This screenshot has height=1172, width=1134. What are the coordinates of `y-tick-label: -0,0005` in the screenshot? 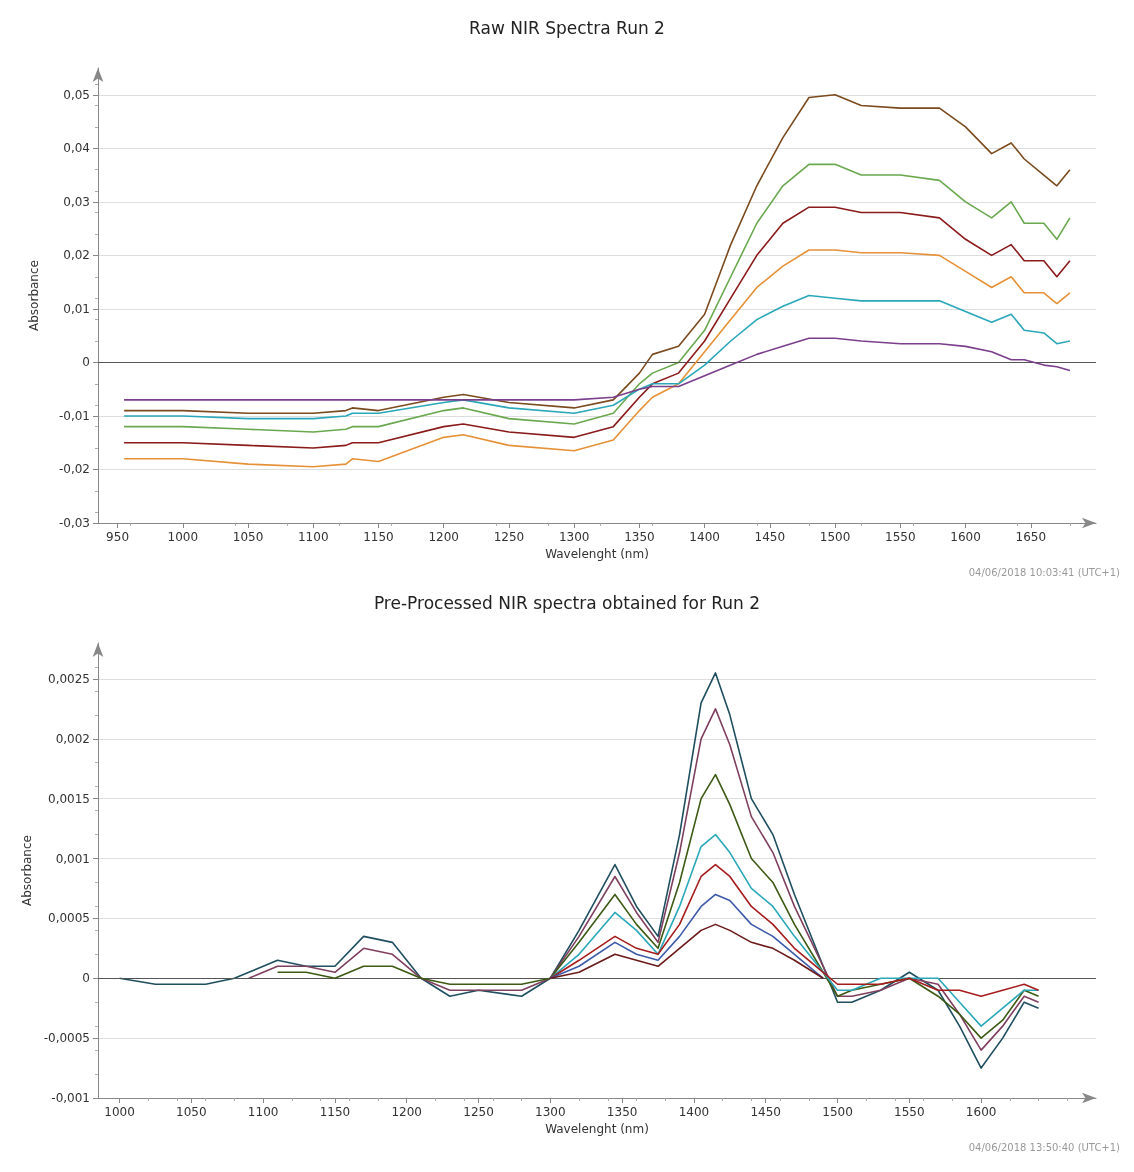 It's located at (66, 1038).